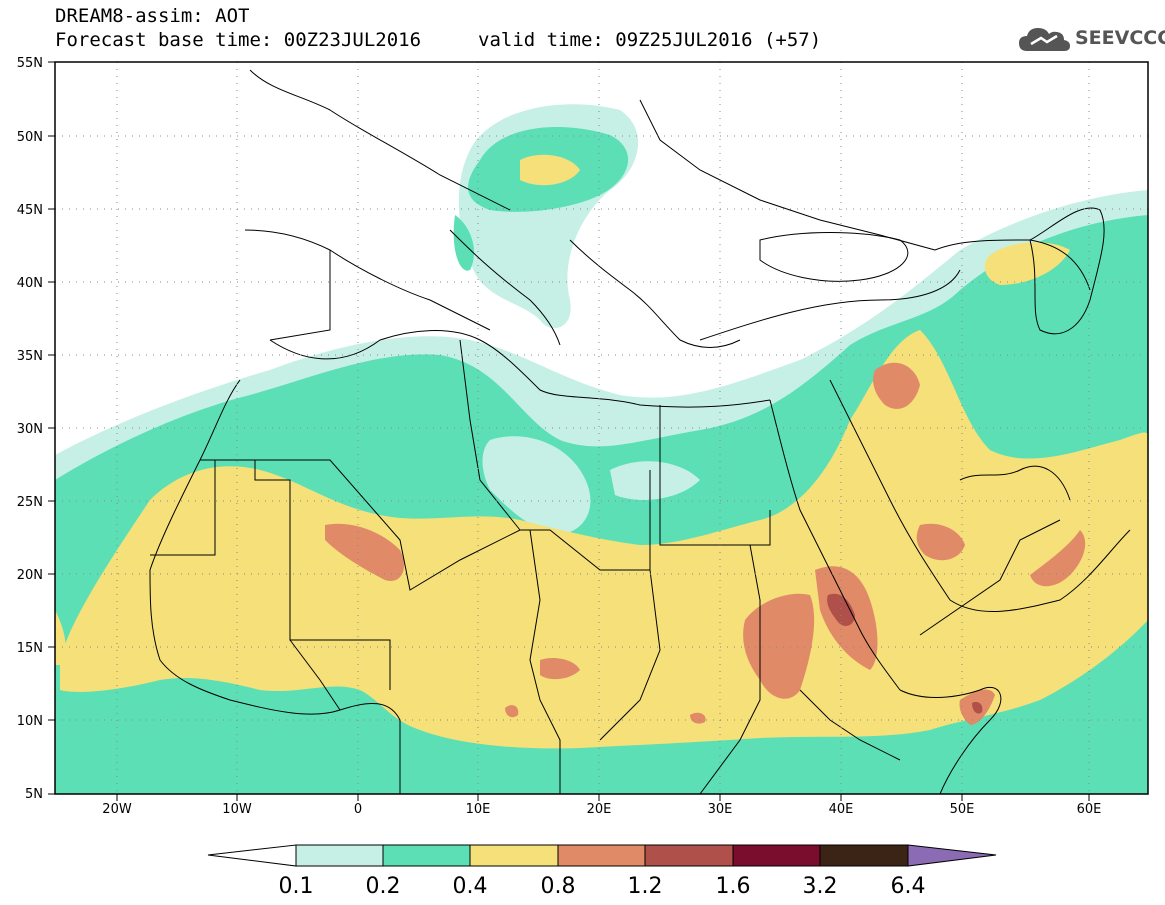 This screenshot has width=1165, height=905. What do you see at coordinates (30, 575) in the screenshot?
I see `lat-label: 20N` at bounding box center [30, 575].